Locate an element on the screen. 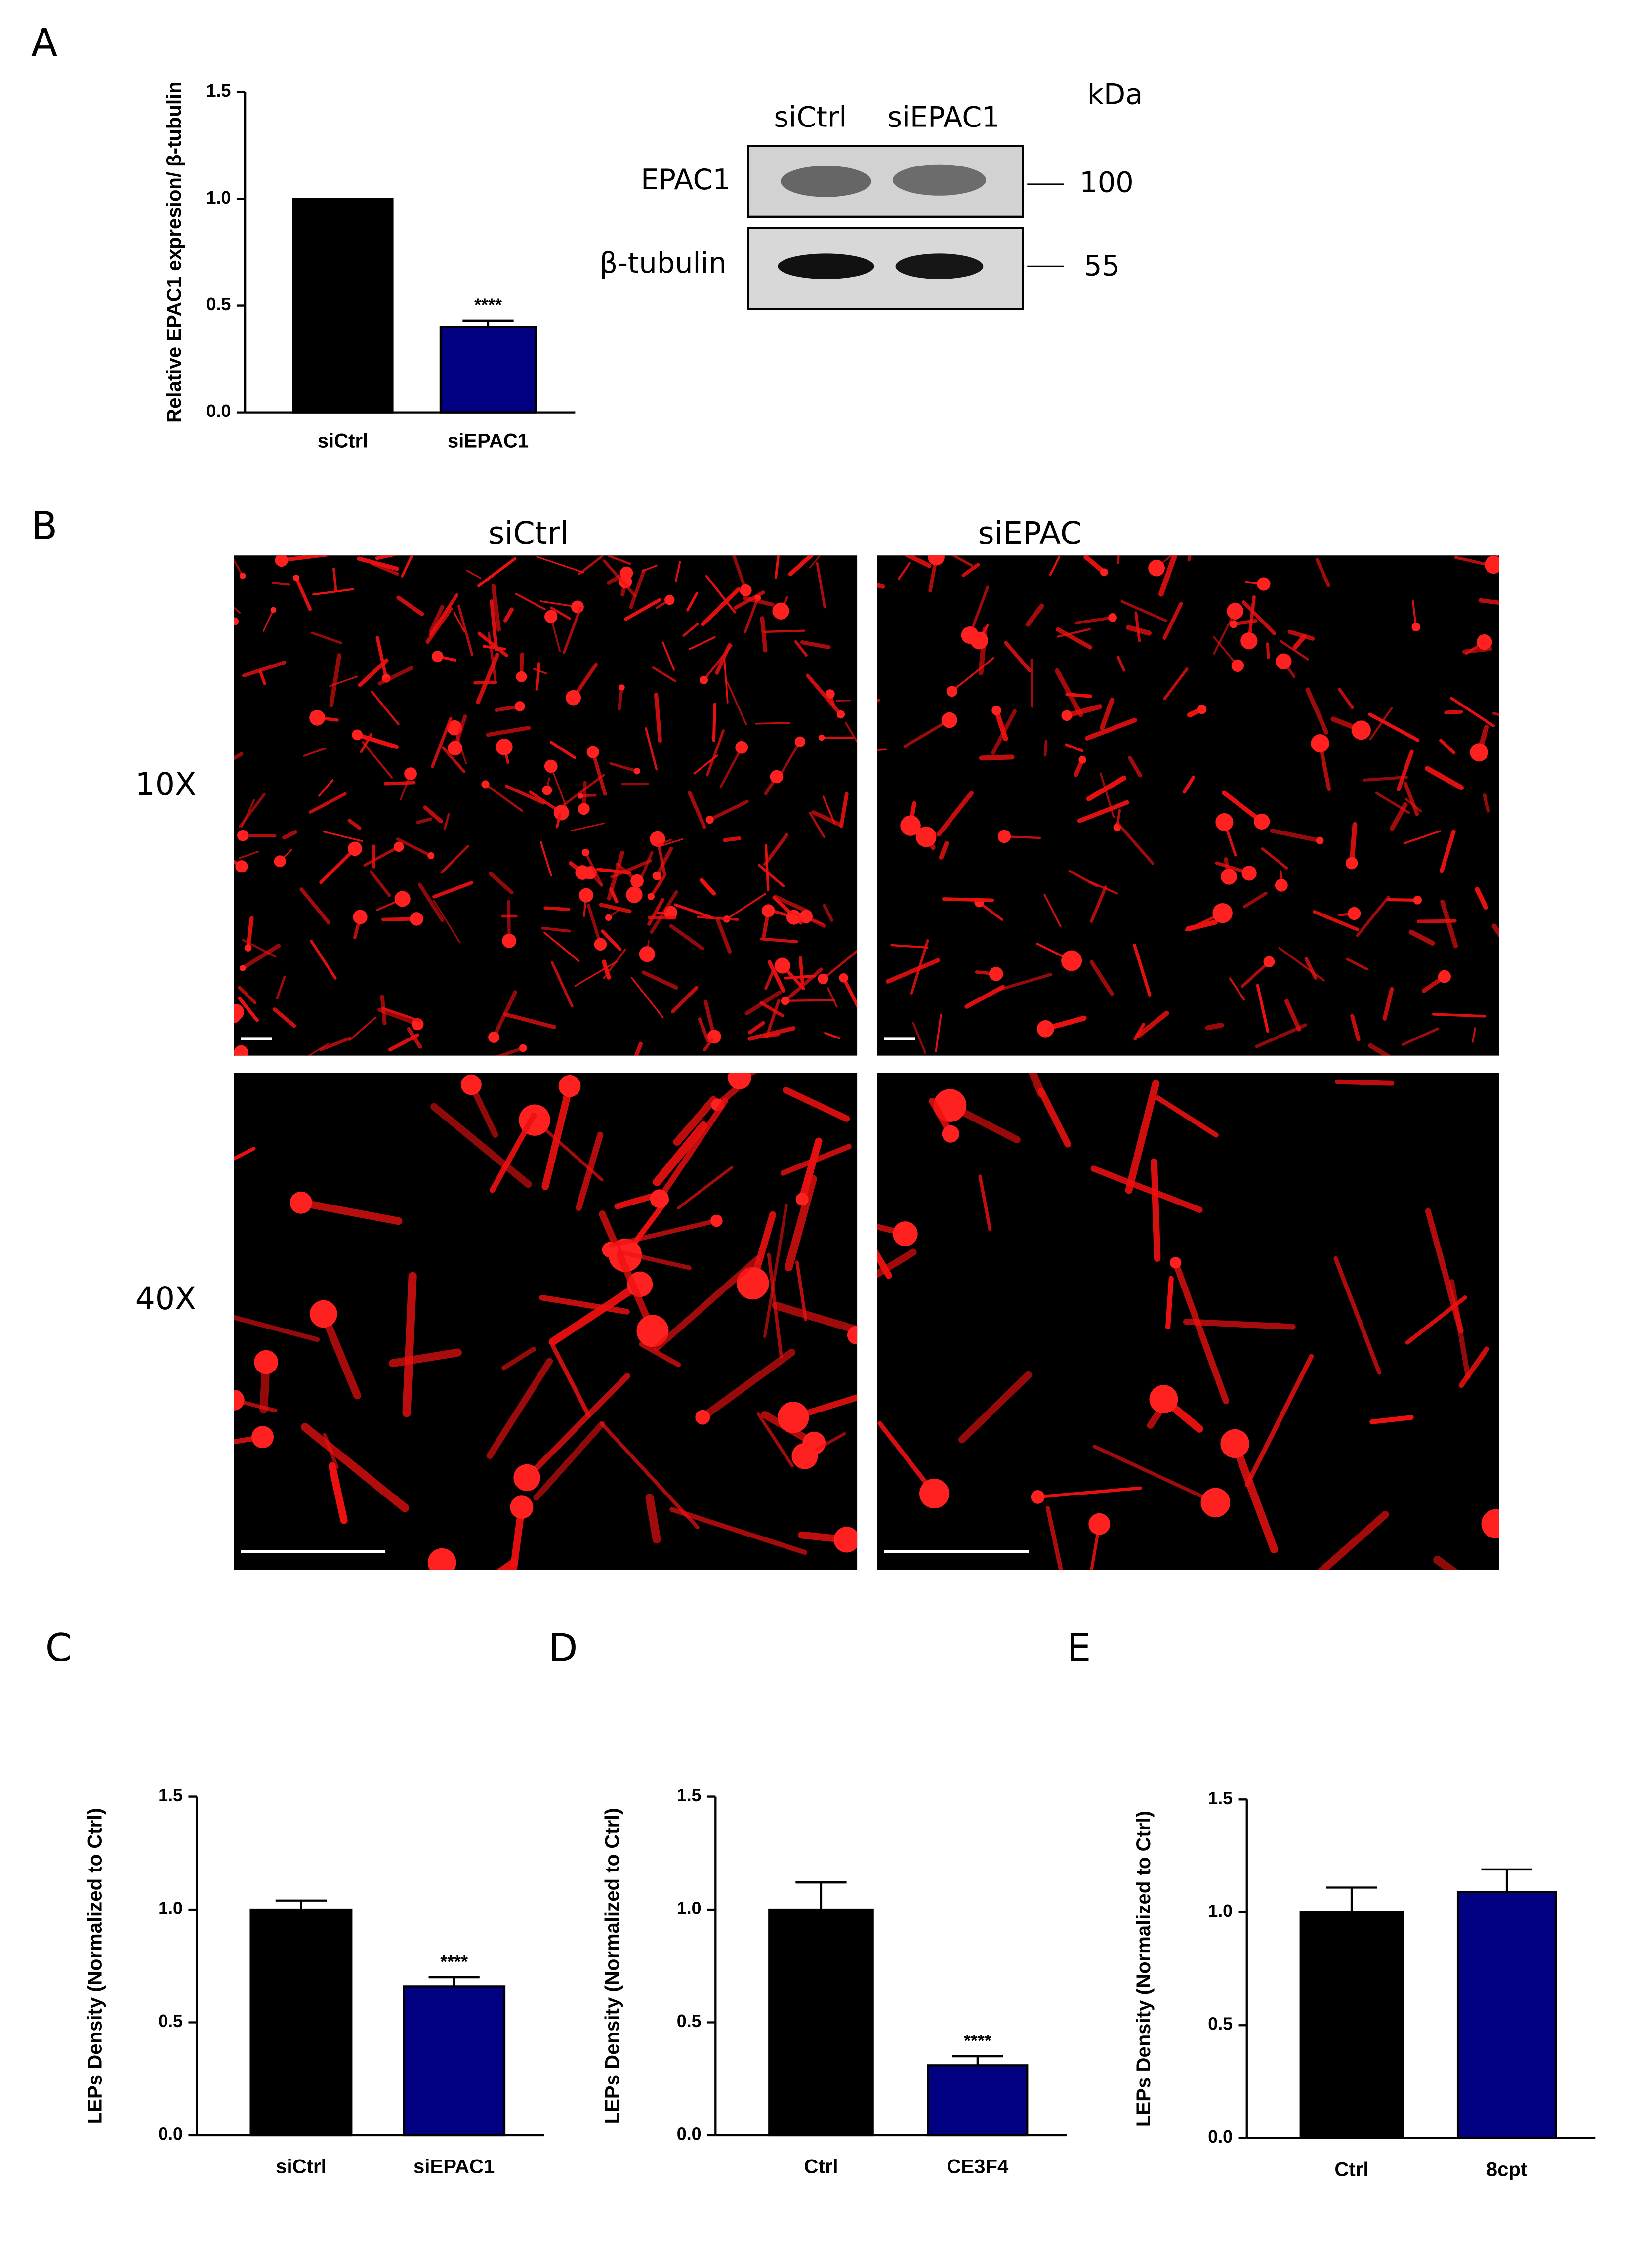 The width and height of the screenshot is (1652, 2243). panel-letter: E is located at coordinates (1079, 1648).